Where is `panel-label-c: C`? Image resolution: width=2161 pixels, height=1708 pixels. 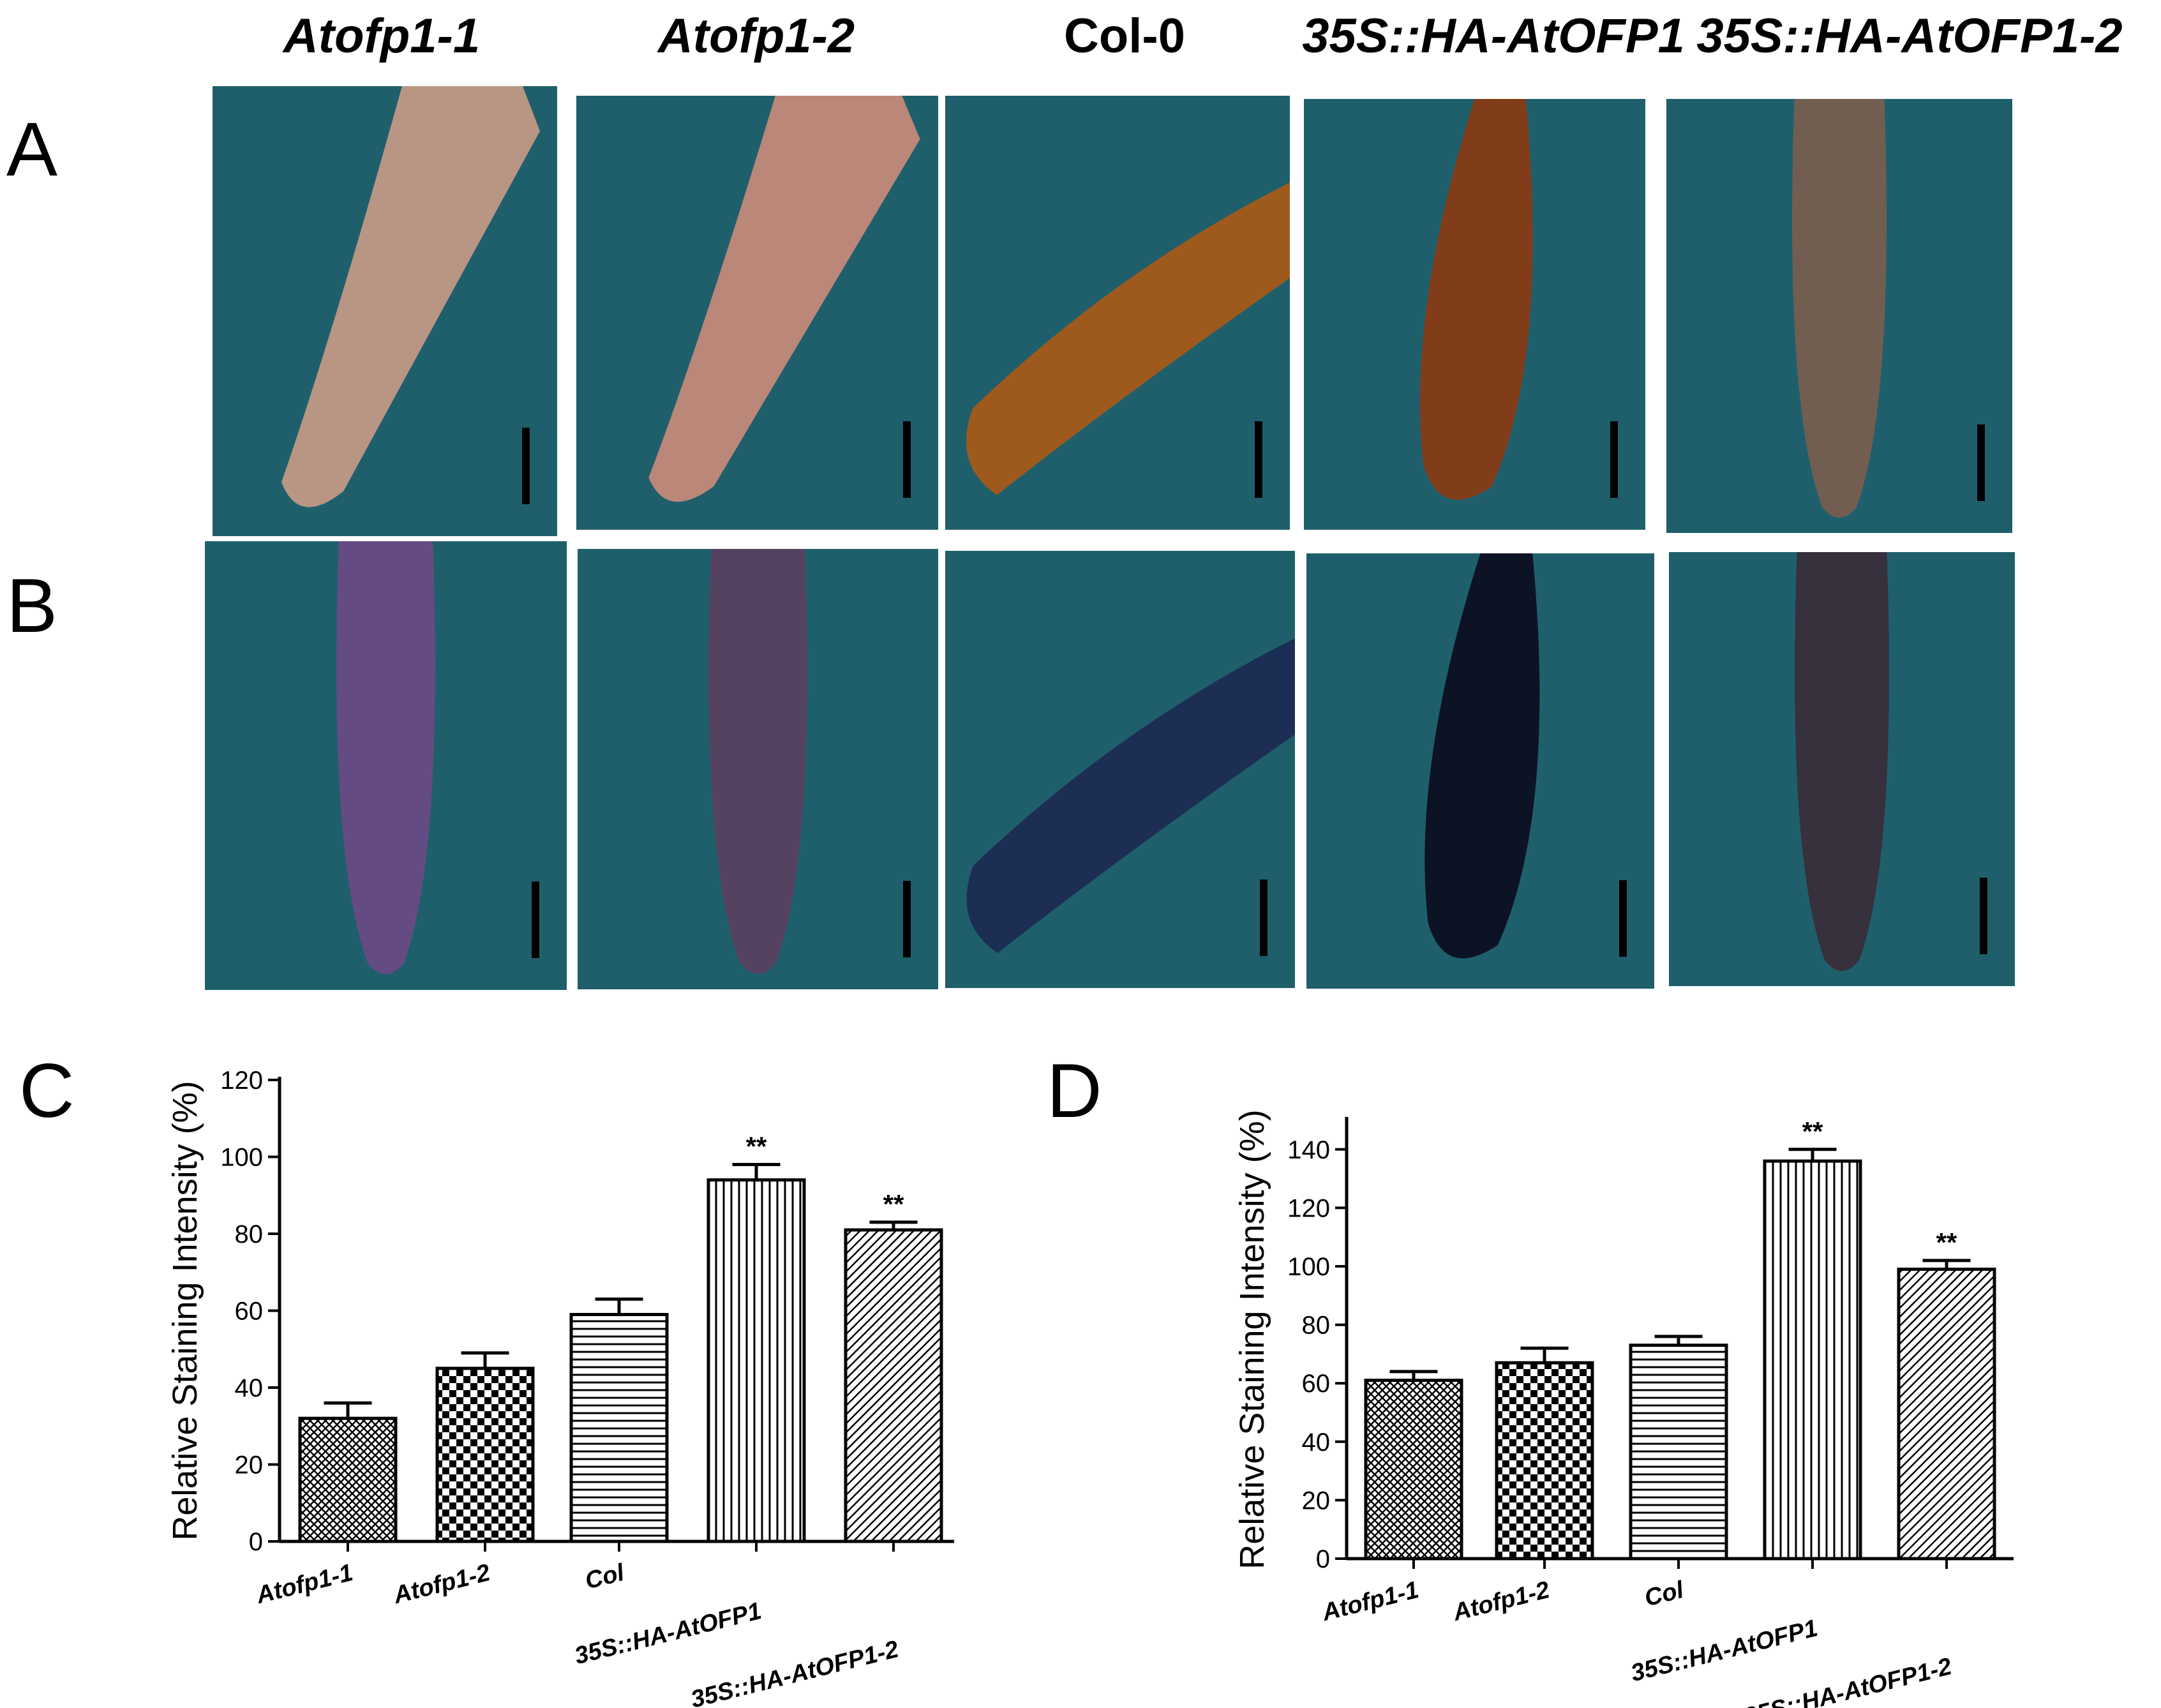
panel-label-c: C is located at coordinates (47, 1091).